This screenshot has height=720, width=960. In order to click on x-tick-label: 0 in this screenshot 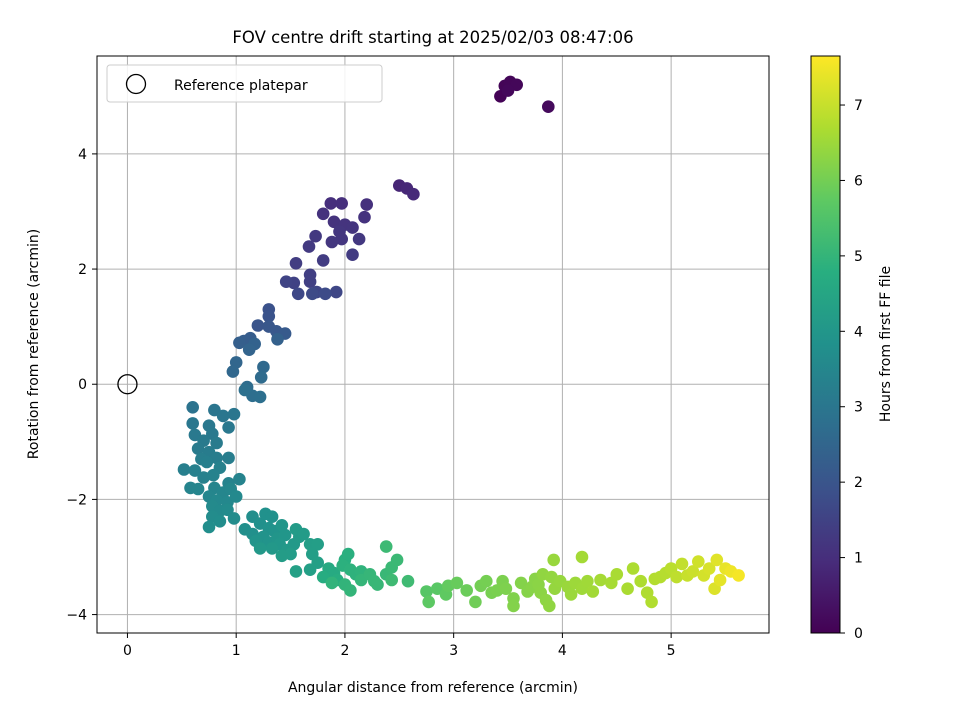, I will do `click(127, 651)`.